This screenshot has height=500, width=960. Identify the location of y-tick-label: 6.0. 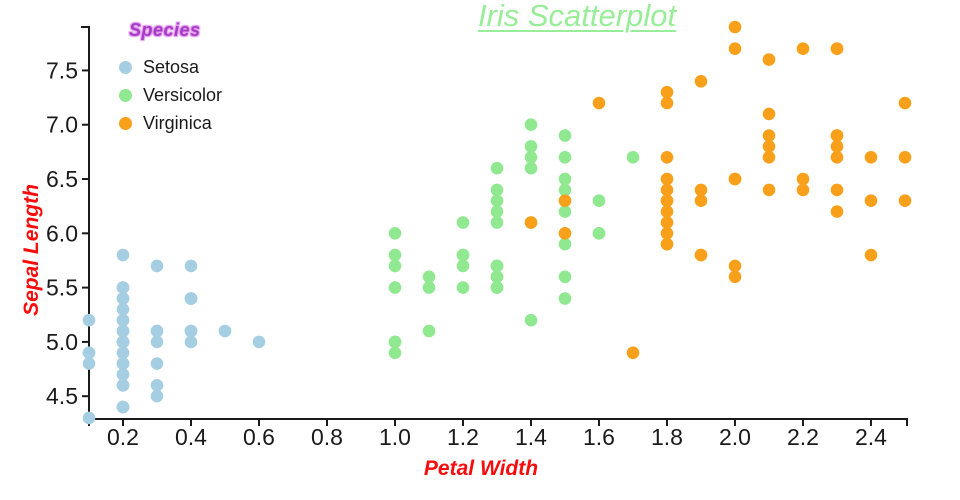
(62, 233).